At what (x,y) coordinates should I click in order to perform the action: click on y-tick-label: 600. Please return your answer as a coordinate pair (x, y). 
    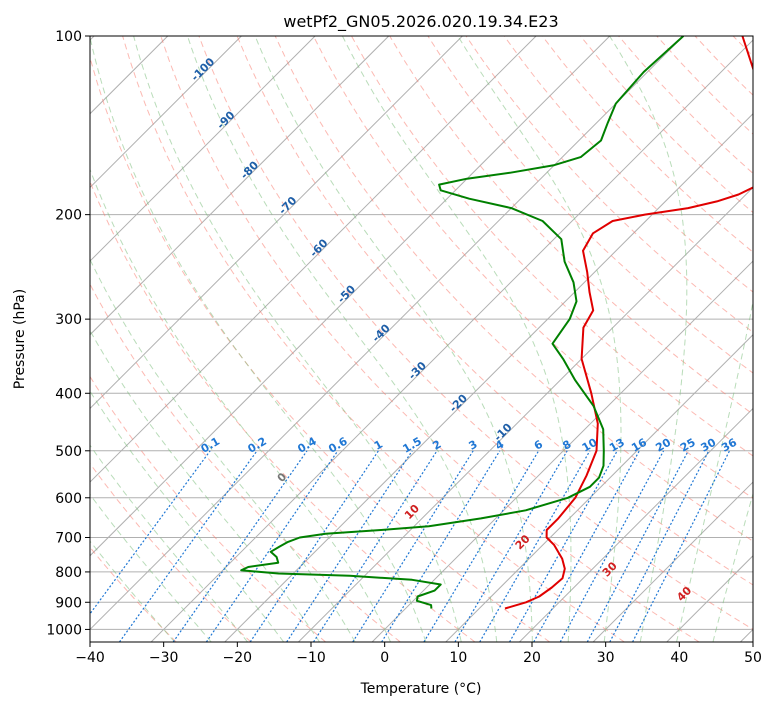
    Looking at the image, I should click on (68, 499).